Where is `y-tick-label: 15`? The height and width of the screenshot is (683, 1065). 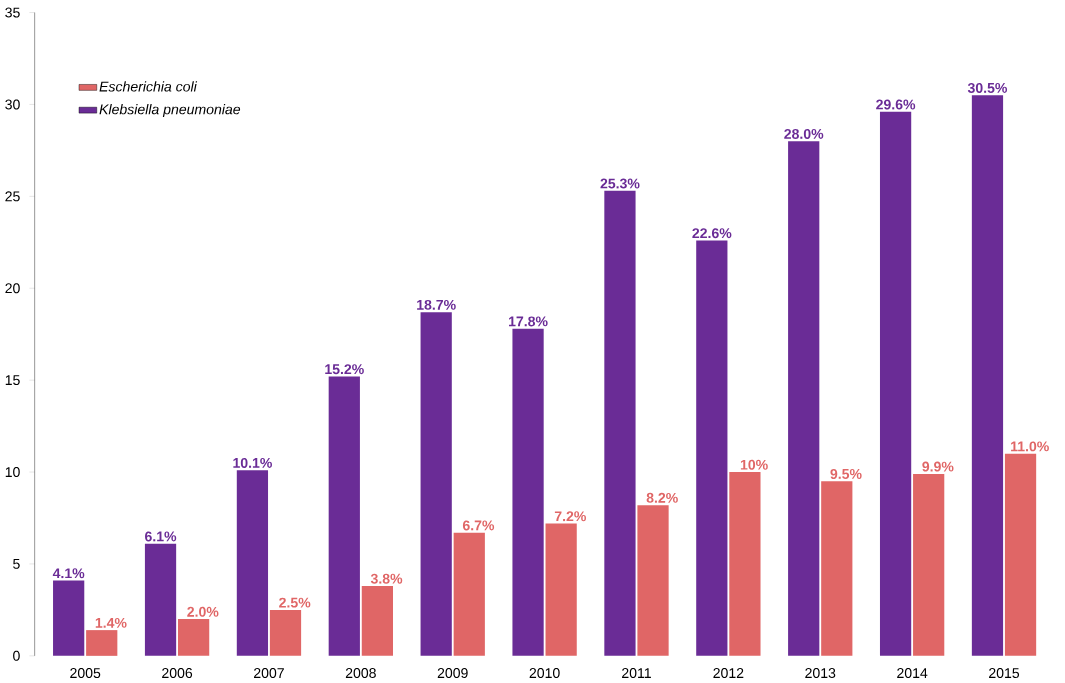
y-tick-label: 15 is located at coordinates (12, 380).